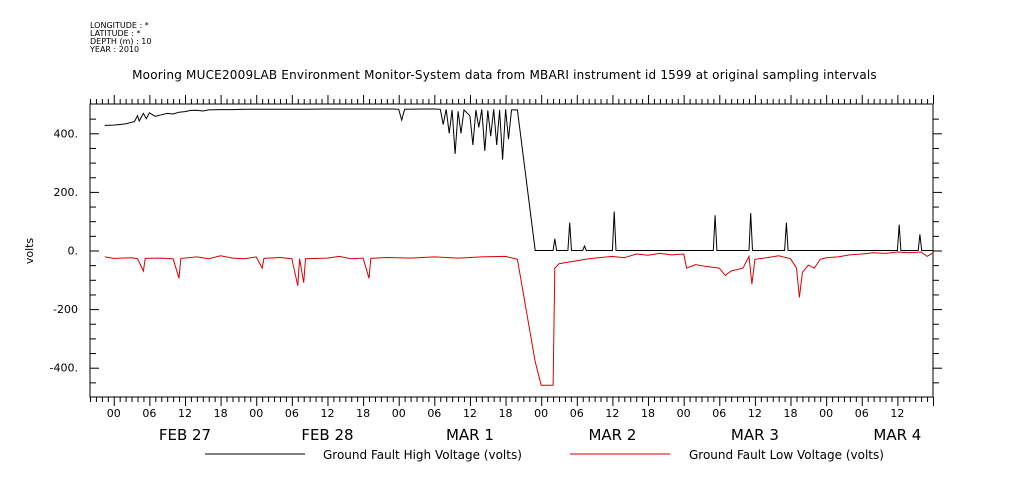 This screenshot has height=504, width=1009. I want to click on day-label: MAR 4, so click(897, 435).